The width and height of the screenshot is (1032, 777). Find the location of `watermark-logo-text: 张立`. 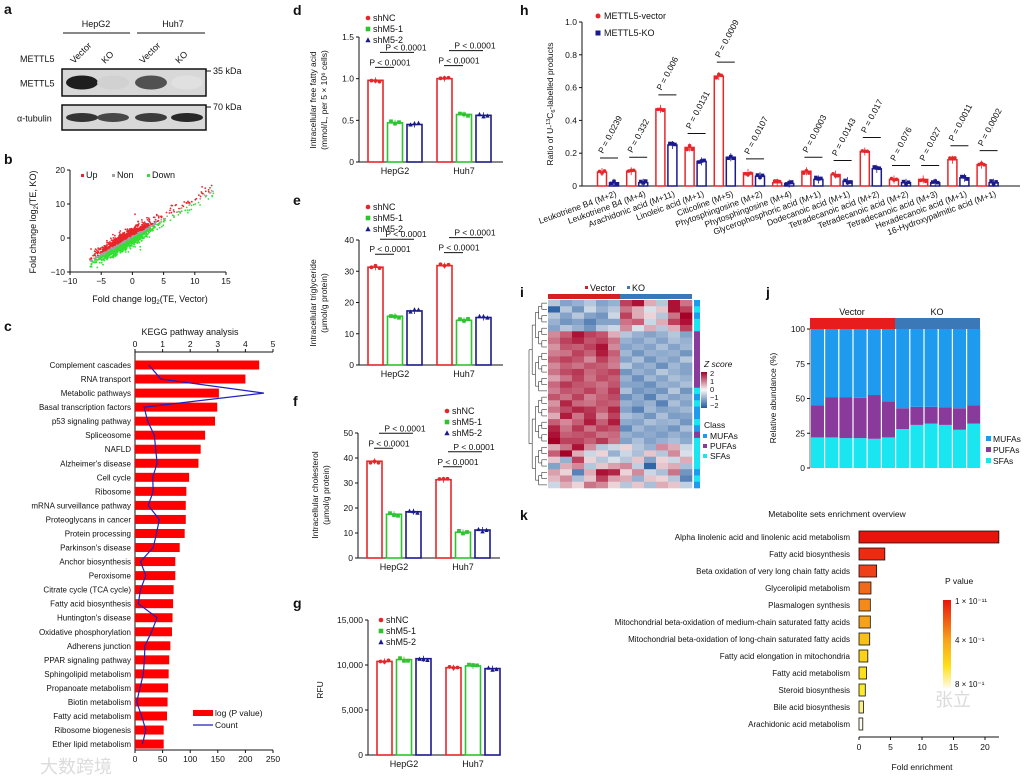

watermark-logo-text: 张立 is located at coordinates (953, 700).